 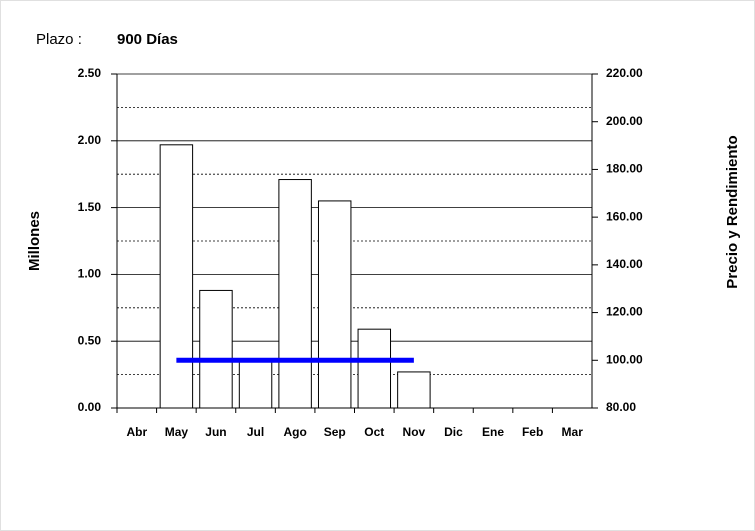 What do you see at coordinates (177, 432) in the screenshot?
I see `x-tick-label: May` at bounding box center [177, 432].